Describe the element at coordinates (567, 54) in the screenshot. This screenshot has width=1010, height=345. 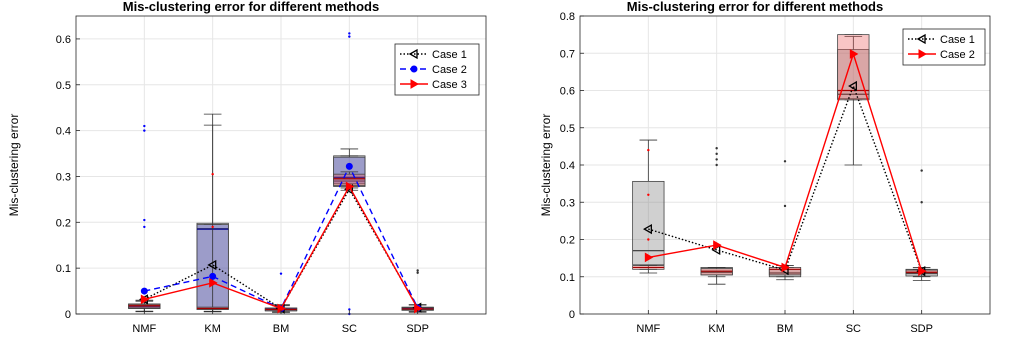
I see `y-tick-label-7: 0.7` at that location.